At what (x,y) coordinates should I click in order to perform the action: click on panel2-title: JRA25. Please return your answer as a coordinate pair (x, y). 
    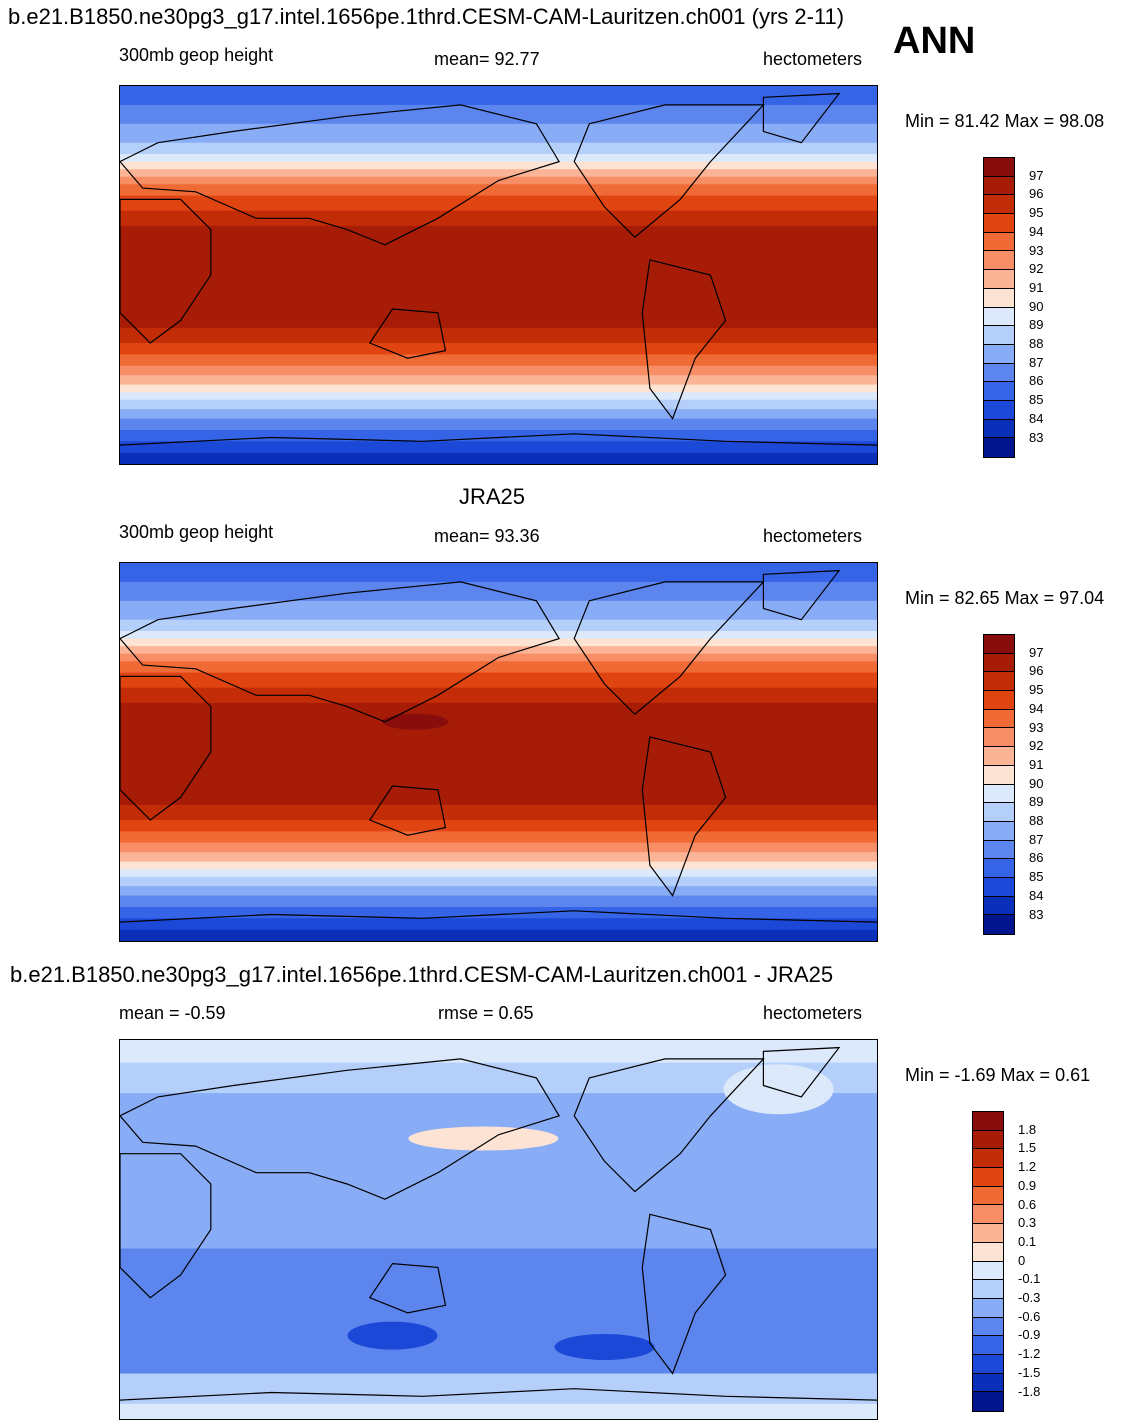
    Looking at the image, I should click on (492, 496).